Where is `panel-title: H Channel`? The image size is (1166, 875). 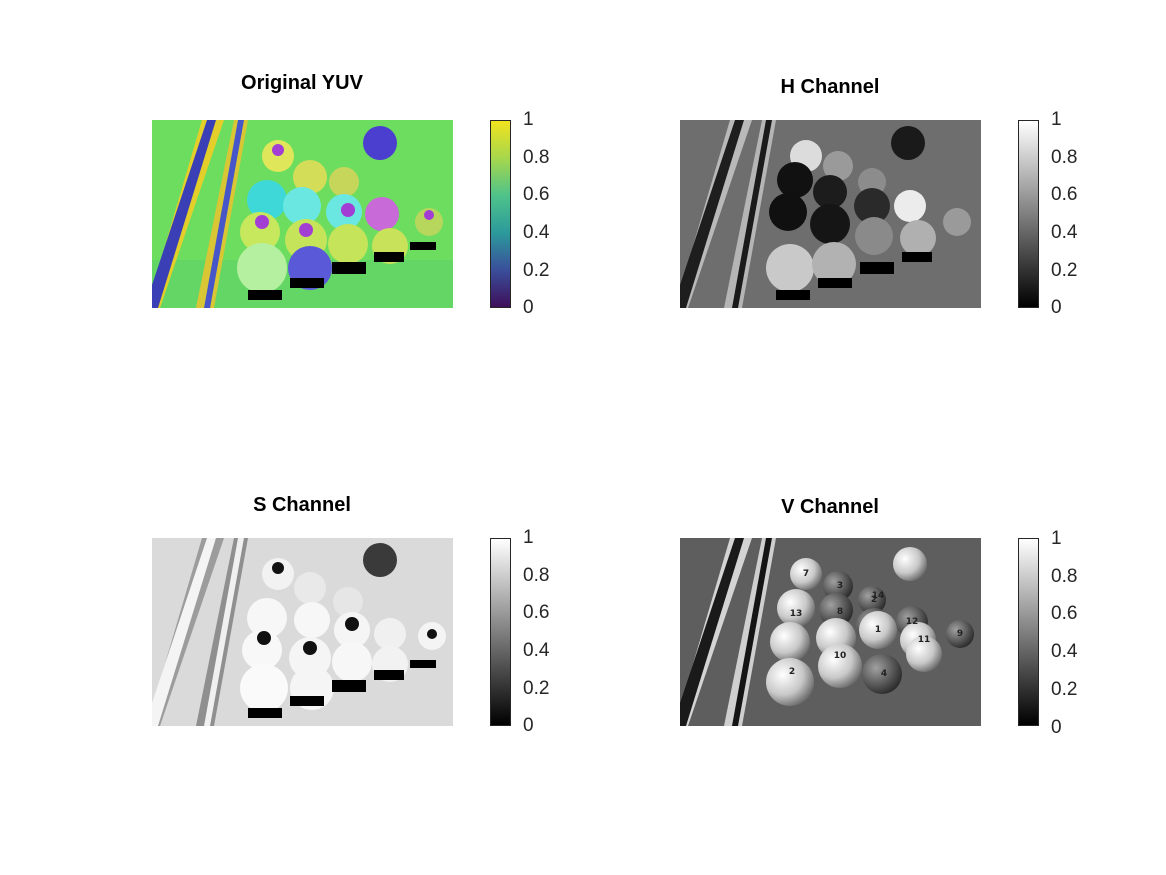 panel-title: H Channel is located at coordinates (830, 87).